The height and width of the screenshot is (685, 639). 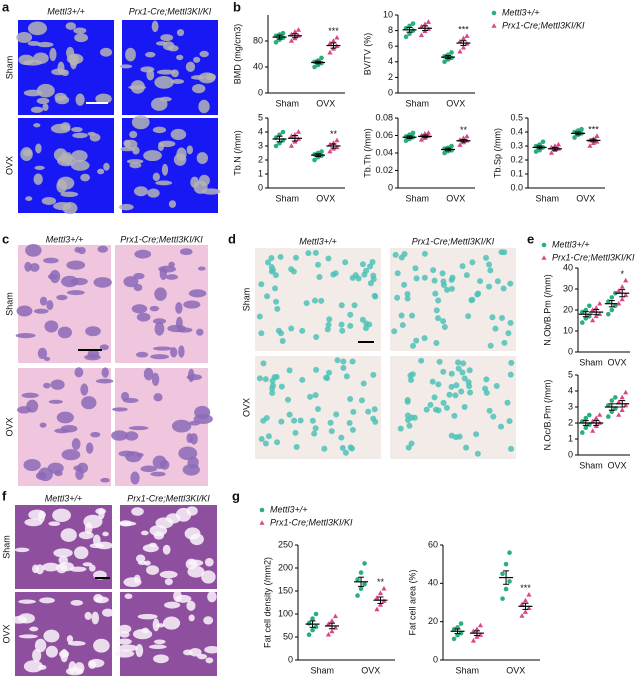 What do you see at coordinates (65, 239) in the screenshot?
I see `column-header: Mettl3+/+` at bounding box center [65, 239].